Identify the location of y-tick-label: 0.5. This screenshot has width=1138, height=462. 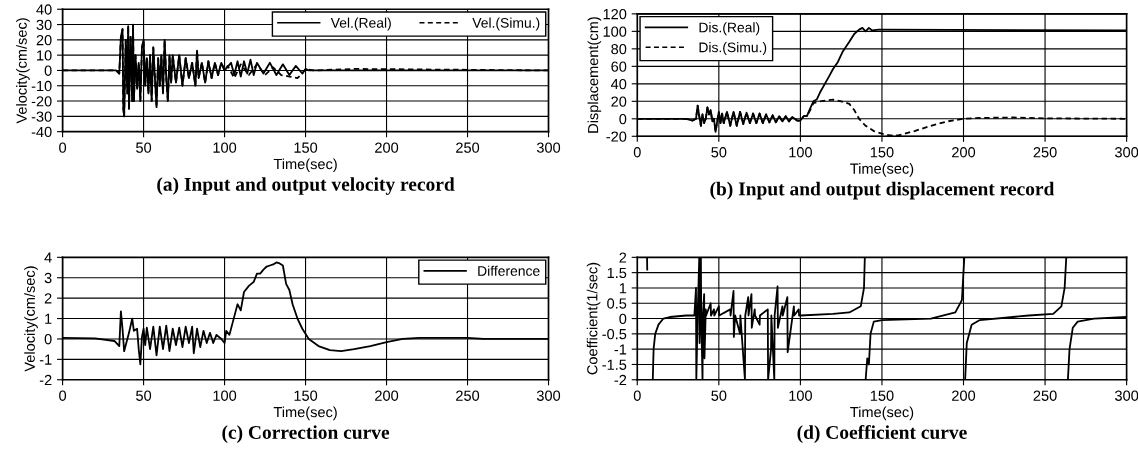
(617, 303).